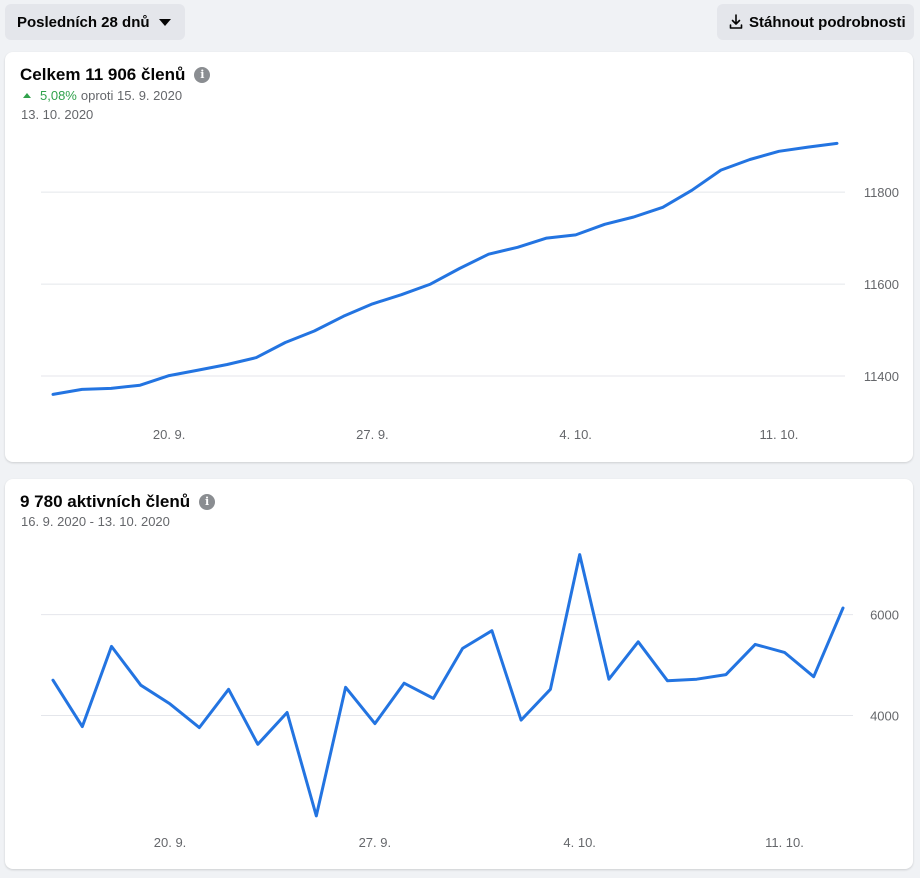  What do you see at coordinates (736, 21) in the screenshot?
I see `download-icon` at bounding box center [736, 21].